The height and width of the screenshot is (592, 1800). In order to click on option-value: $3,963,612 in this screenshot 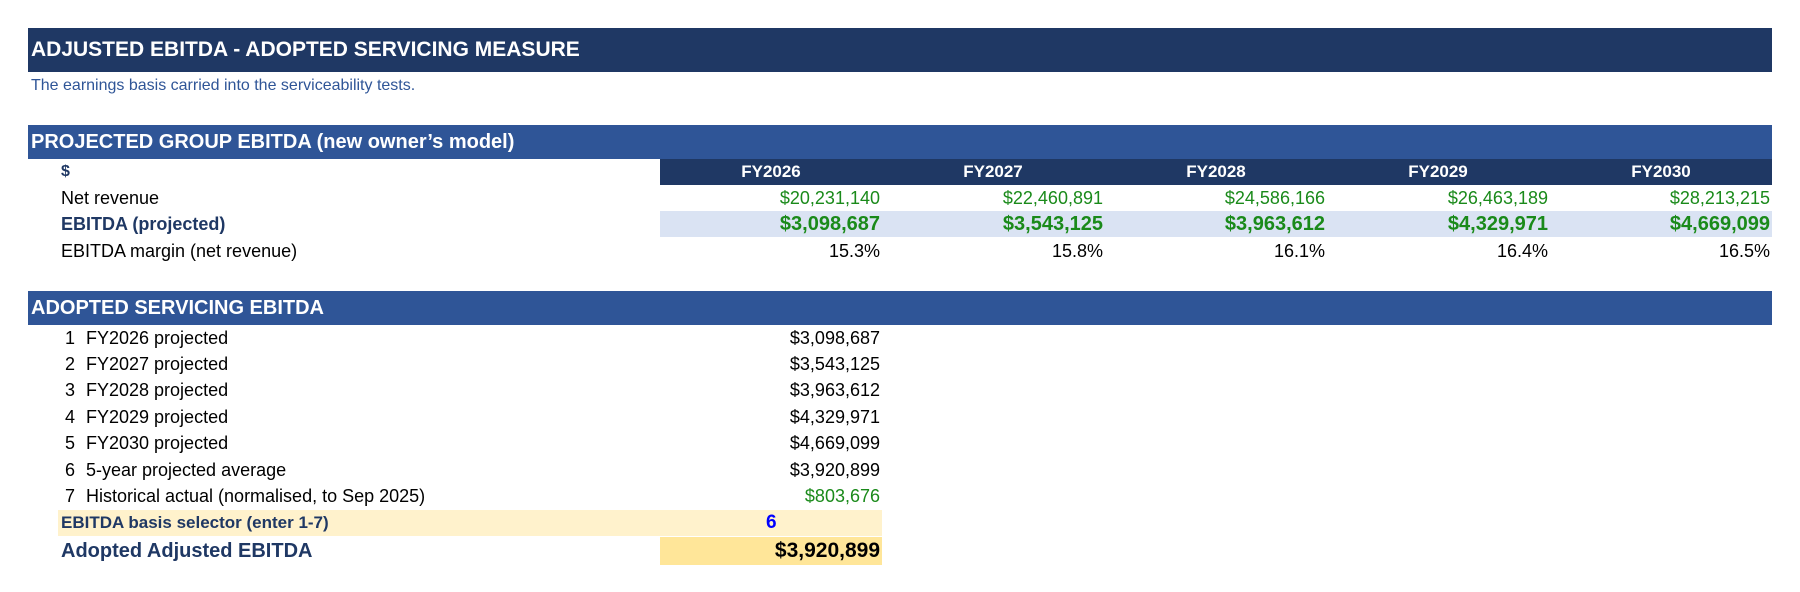, I will do `click(834, 390)`.